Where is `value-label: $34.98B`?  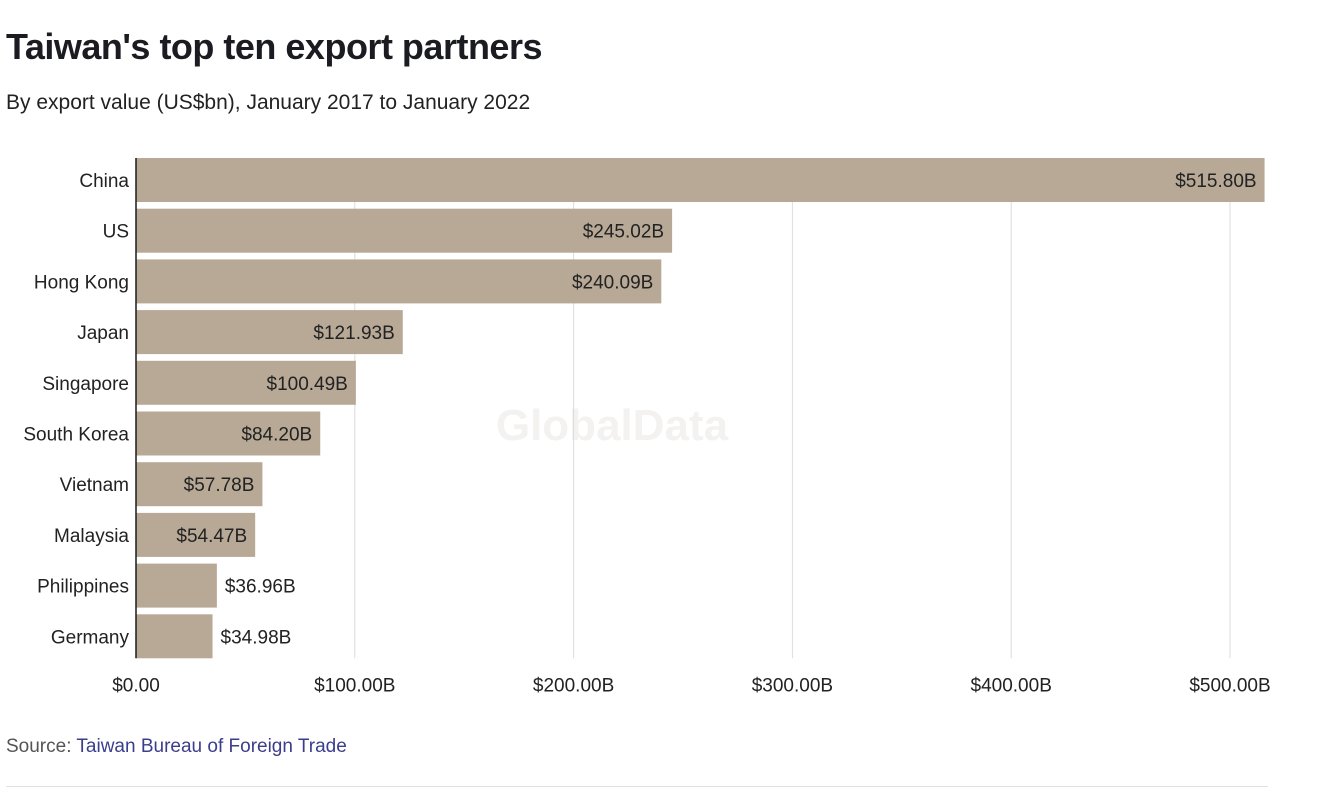 value-label: $34.98B is located at coordinates (256, 637).